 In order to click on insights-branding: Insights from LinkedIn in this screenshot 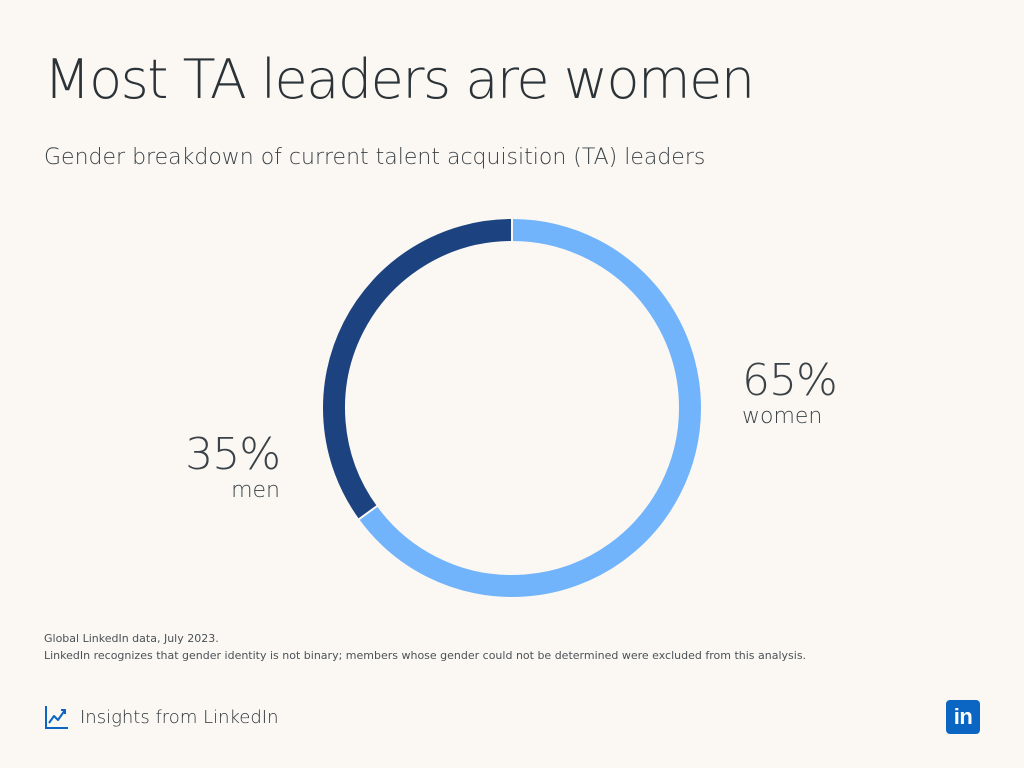, I will do `click(161, 717)`.